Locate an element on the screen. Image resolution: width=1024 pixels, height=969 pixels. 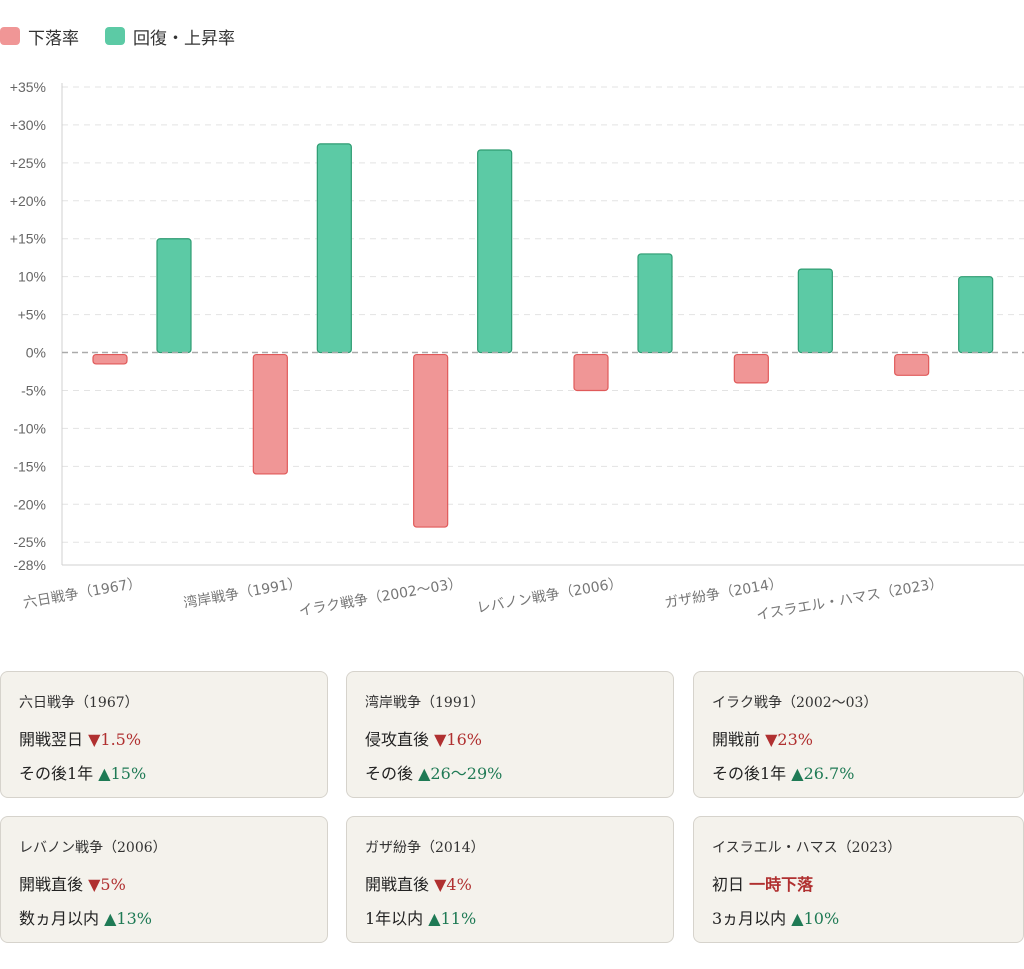
y-tick-label: +15% is located at coordinates (28, 239).